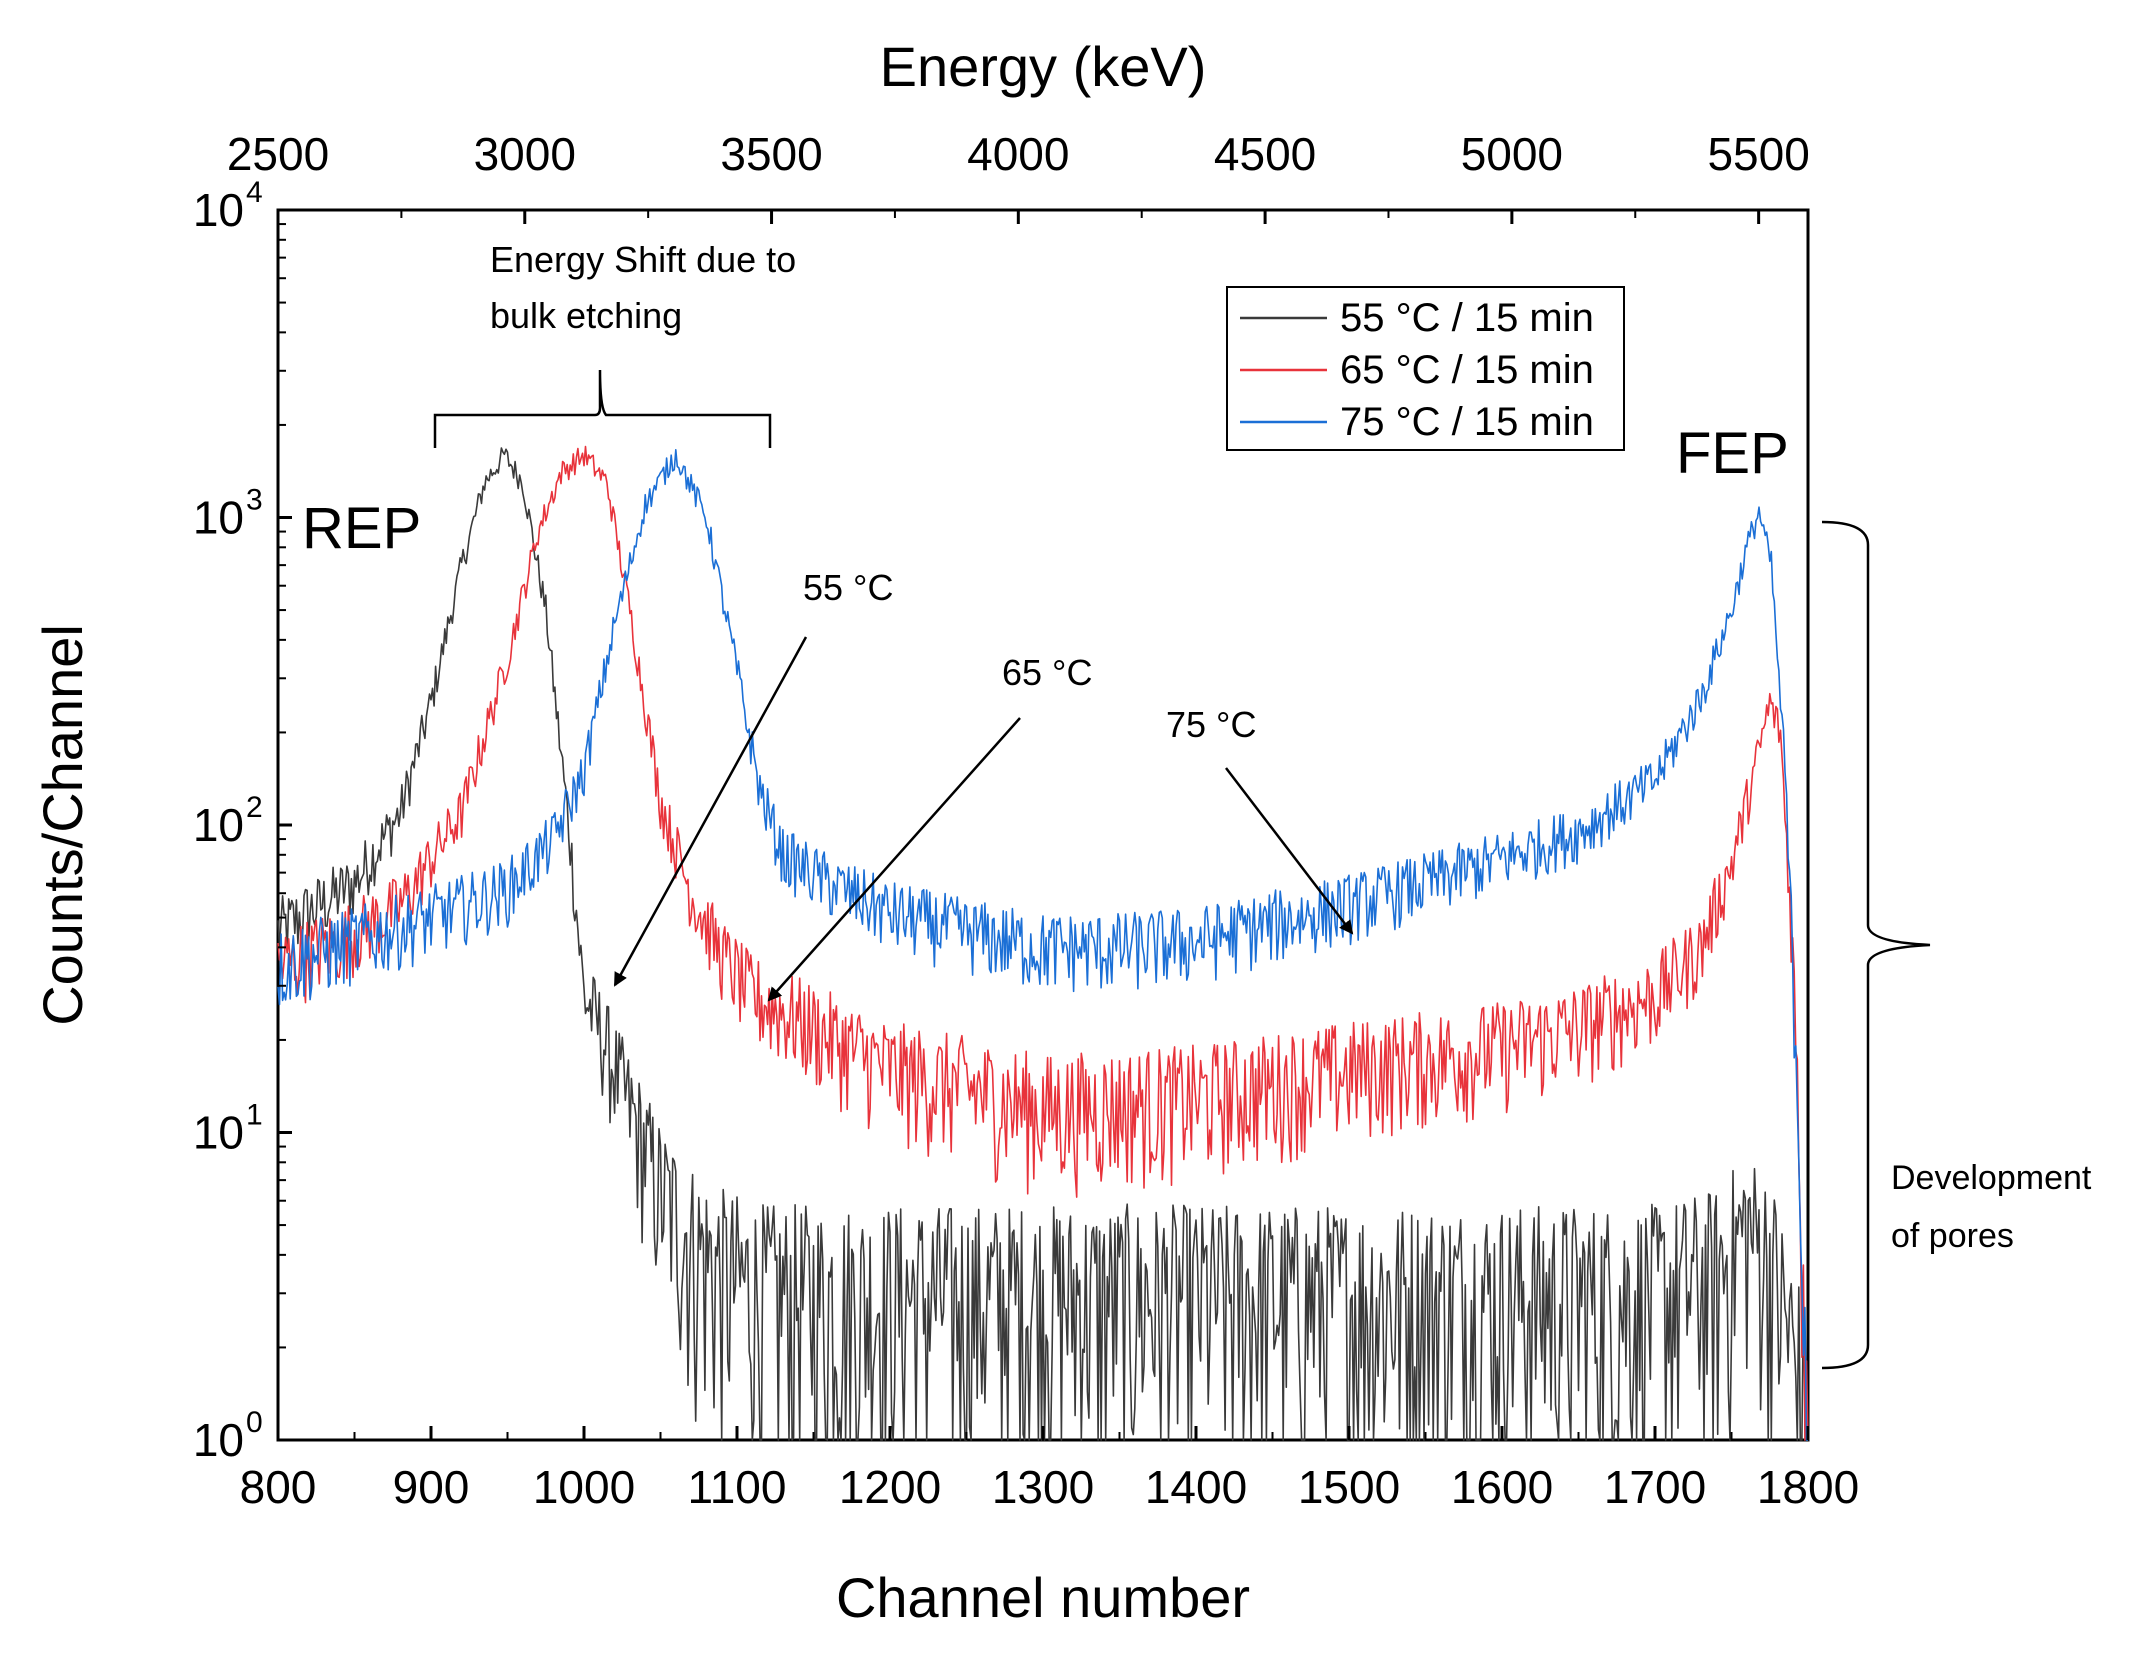 The width and height of the screenshot is (2137, 1659). What do you see at coordinates (586, 315) in the screenshot?
I see `energy-shift-label-line2: bulk etching` at bounding box center [586, 315].